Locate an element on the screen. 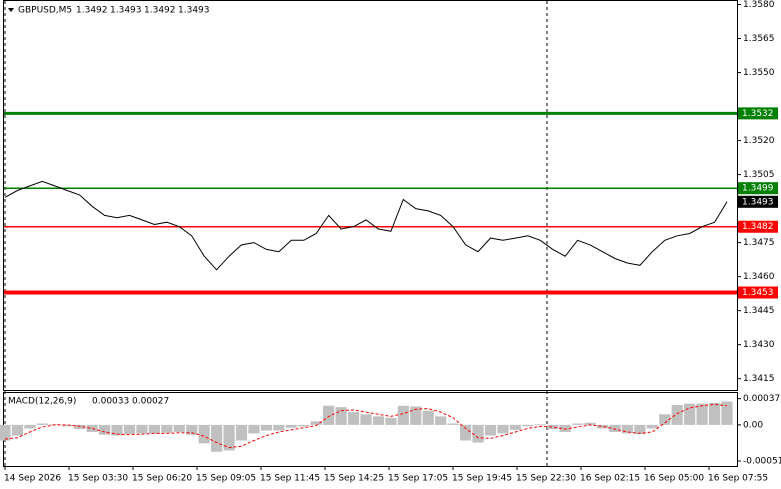 Image resolution: width=781 pixels, height=489 pixels. ohlc-close: 1.3493 is located at coordinates (194, 11).